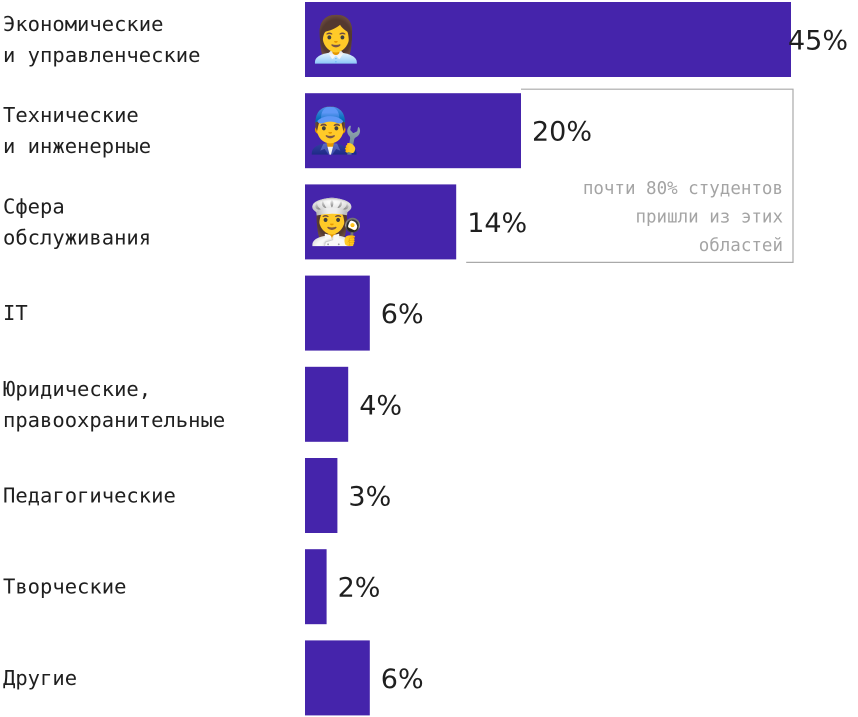 This screenshot has height=717, width=858. I want to click on category-label: Педагогические, so click(89, 496).